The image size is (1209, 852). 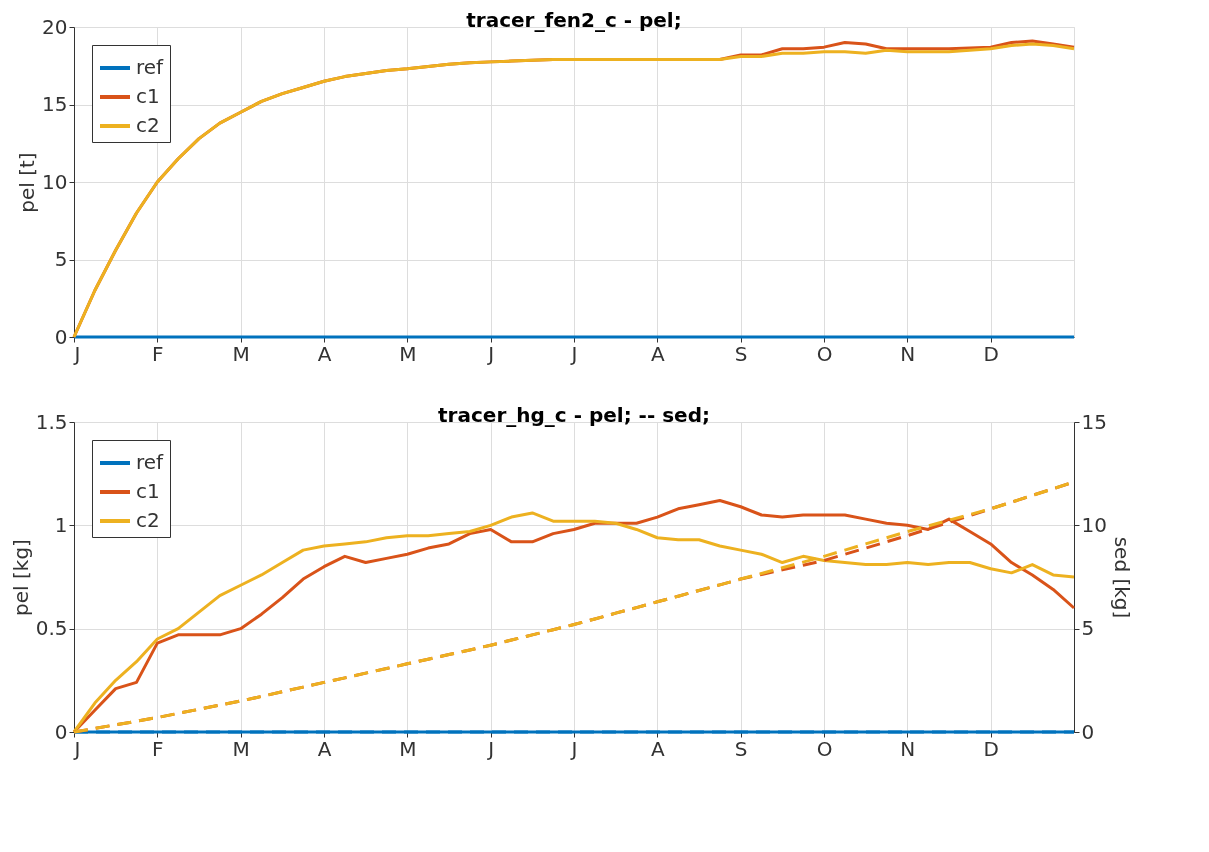 I want to click on y-tick-label: 15, so click(x=55, y=104).